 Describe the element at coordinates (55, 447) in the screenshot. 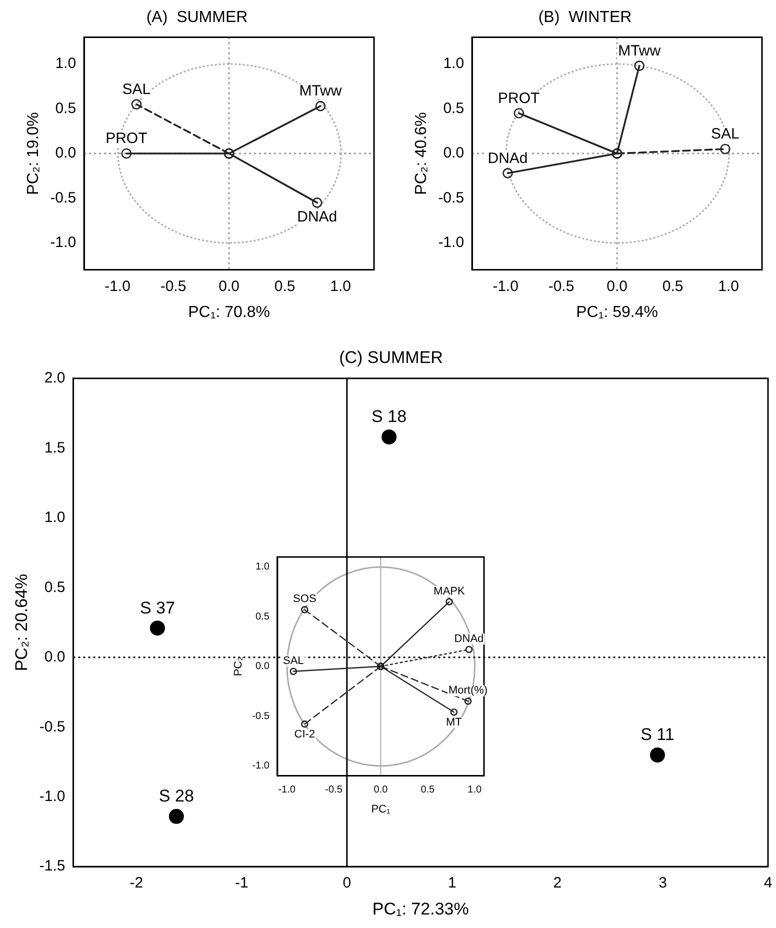

I see `y-tick-label: 1.5` at that location.